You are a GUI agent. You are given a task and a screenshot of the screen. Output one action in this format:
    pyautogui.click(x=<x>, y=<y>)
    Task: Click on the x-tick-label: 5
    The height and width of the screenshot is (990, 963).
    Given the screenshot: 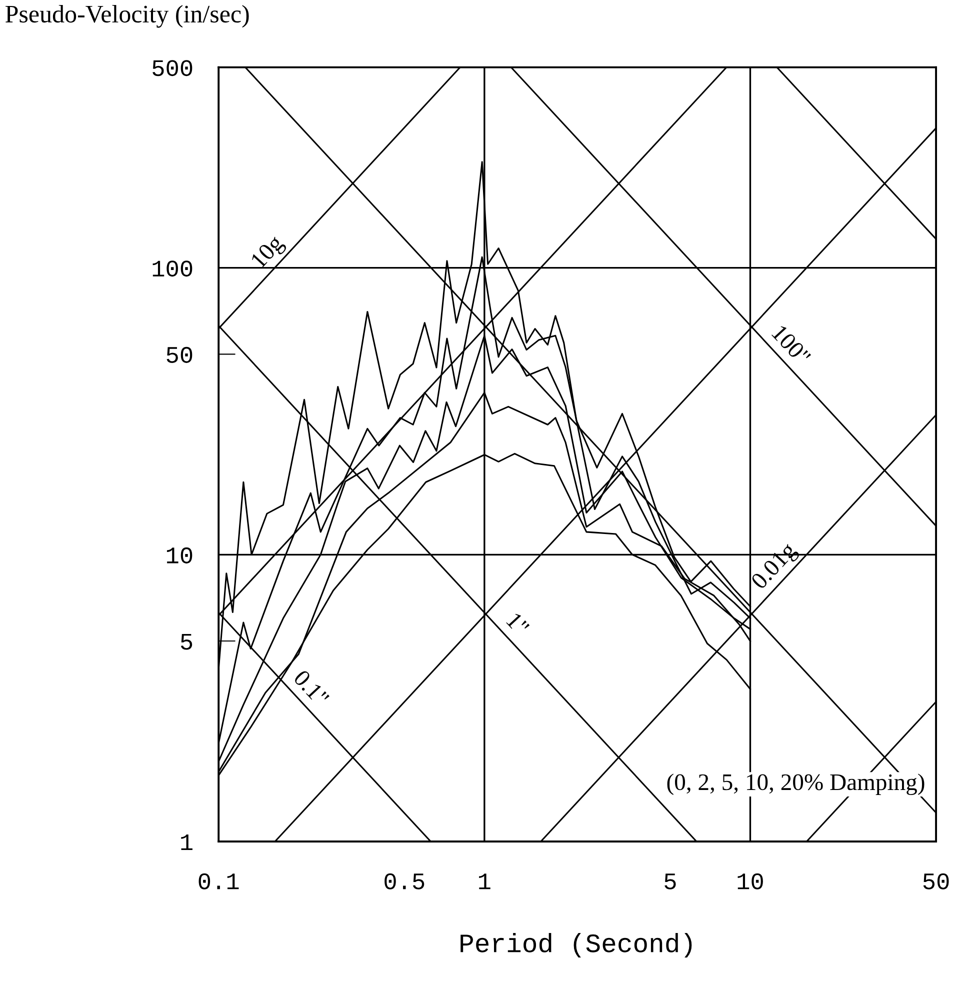 What is the action you would take?
    pyautogui.click(x=670, y=882)
    